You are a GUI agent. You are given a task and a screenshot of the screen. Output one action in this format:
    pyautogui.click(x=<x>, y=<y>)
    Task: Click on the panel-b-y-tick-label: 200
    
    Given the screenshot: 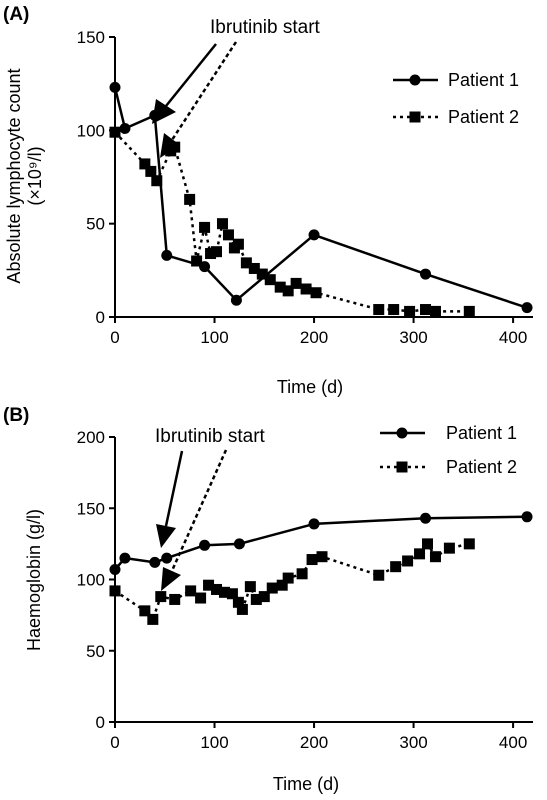 What is the action you would take?
    pyautogui.click(x=91, y=437)
    